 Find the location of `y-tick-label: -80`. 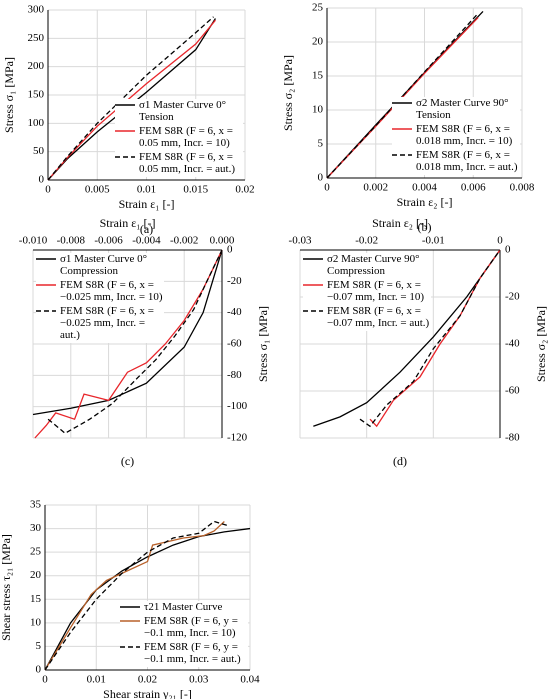

y-tick-label: -80 is located at coordinates (234, 375).